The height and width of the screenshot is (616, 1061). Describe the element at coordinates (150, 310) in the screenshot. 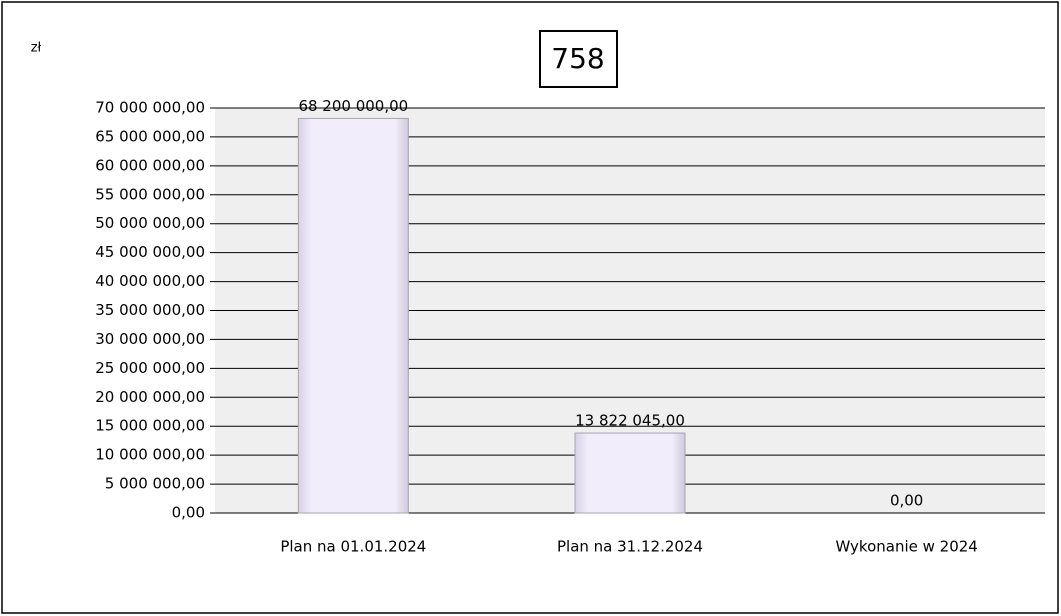

I see `y-tick-label: 35 000 000,00` at that location.